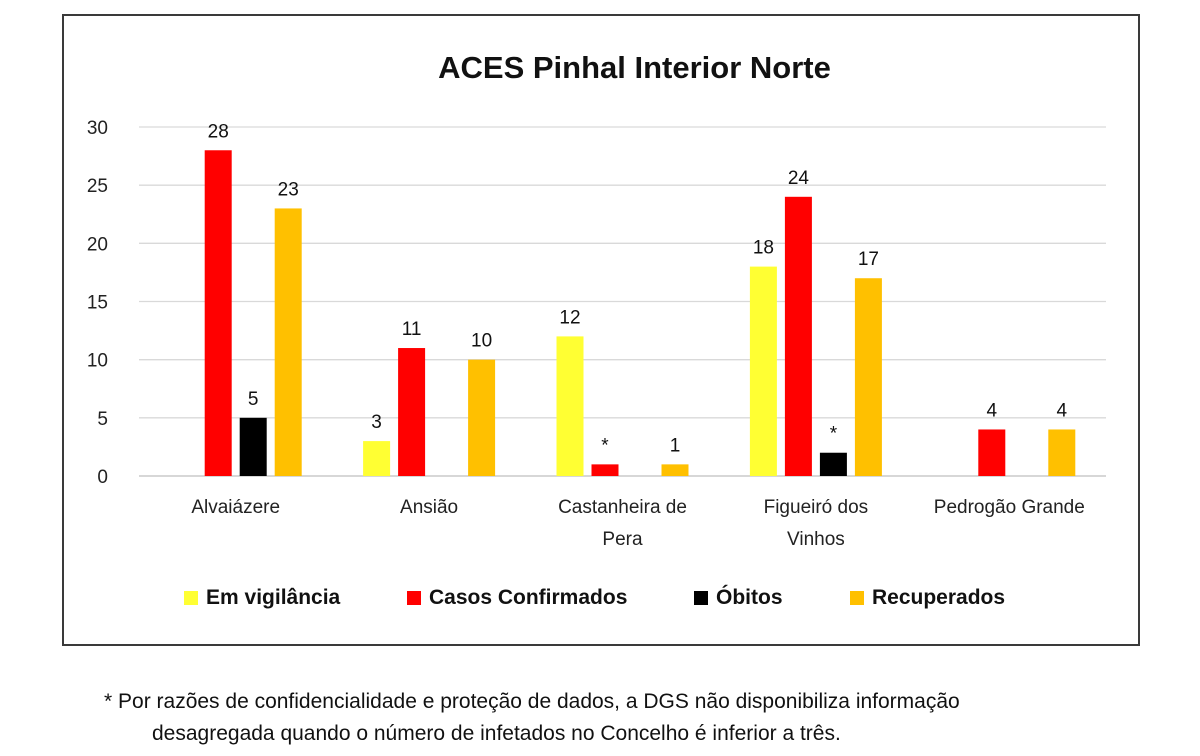 The height and width of the screenshot is (756, 1200). I want to click on y-tick-label: 15, so click(97, 303).